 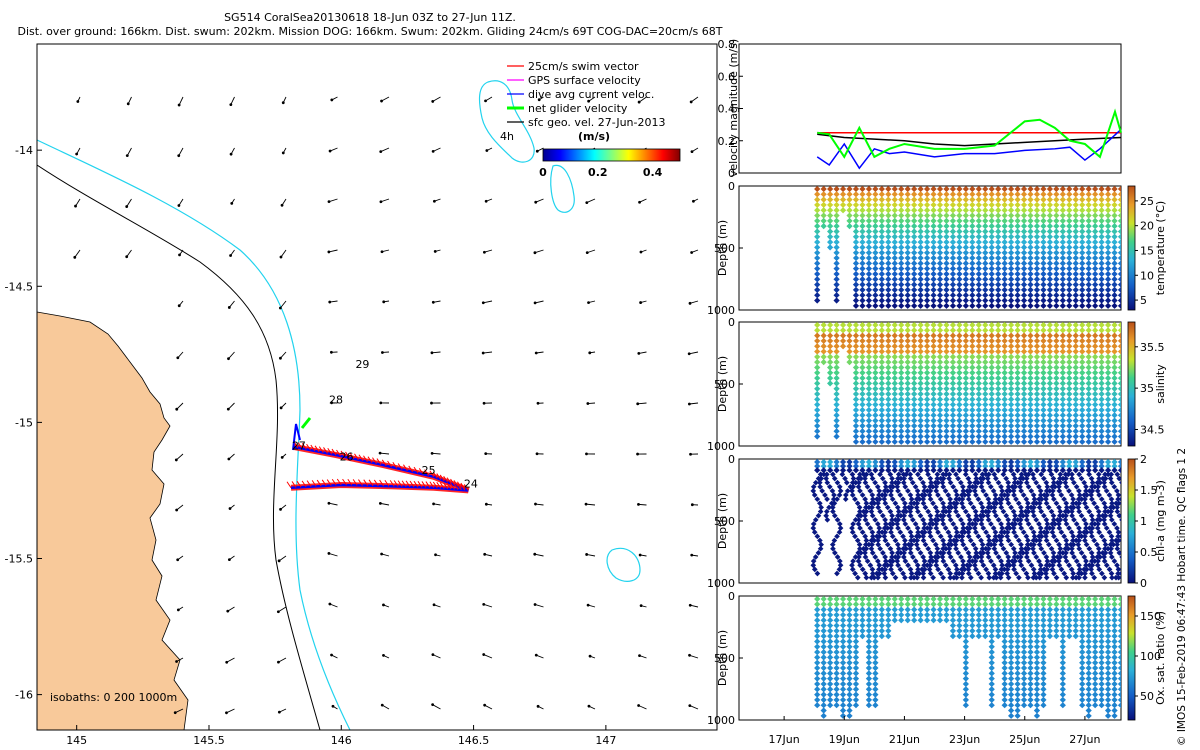 I want to click on colorbar-label: salinity, so click(x=1160, y=384).